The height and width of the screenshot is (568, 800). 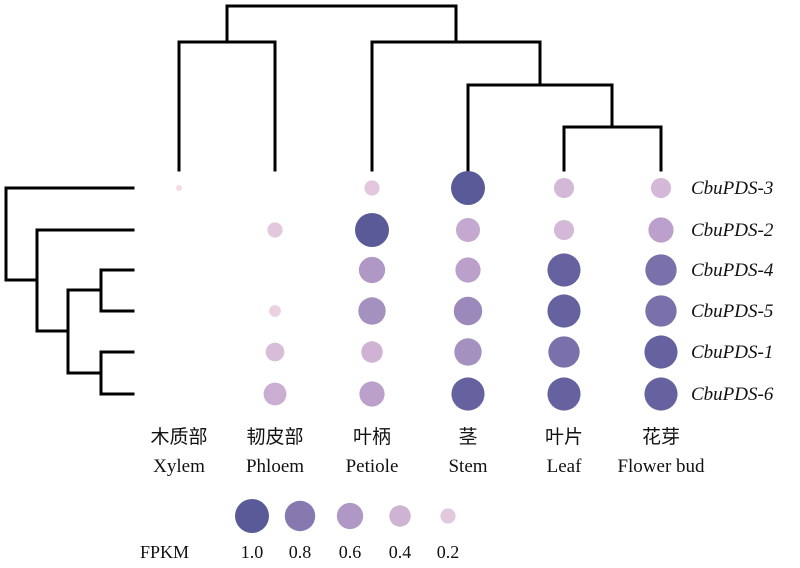 I want to click on tissue-label-cn: 木质部, so click(x=178, y=437).